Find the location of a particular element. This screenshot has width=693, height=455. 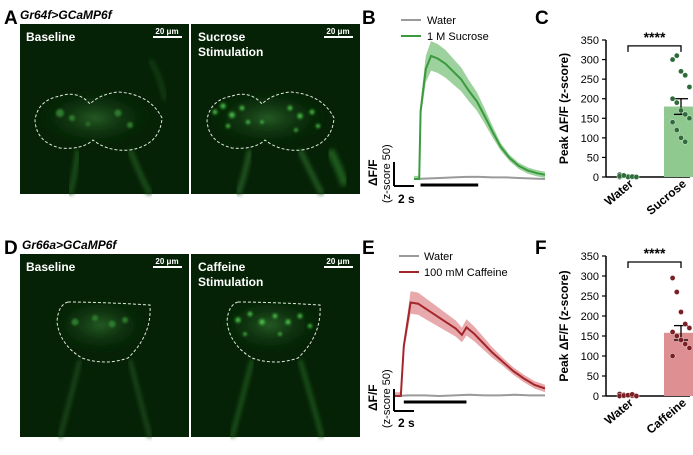

cell-blobs-baseline-bottom is located at coordinates (99, 321).